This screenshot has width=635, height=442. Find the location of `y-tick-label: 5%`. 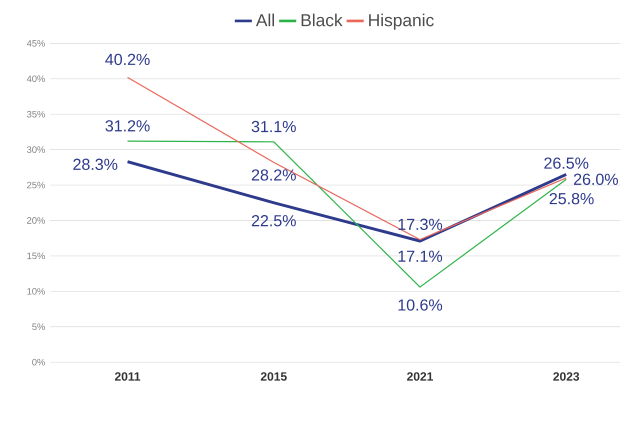

y-tick-label: 5% is located at coordinates (38, 326).